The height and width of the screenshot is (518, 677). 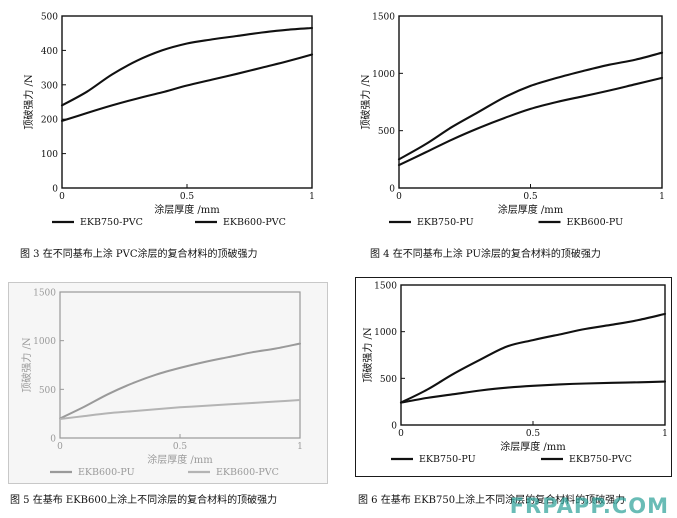 I want to click on figure-6-caption: 图 6 在基布 EKB750上涂上不同涂层的复合材料的顶破强力, so click(x=492, y=500).